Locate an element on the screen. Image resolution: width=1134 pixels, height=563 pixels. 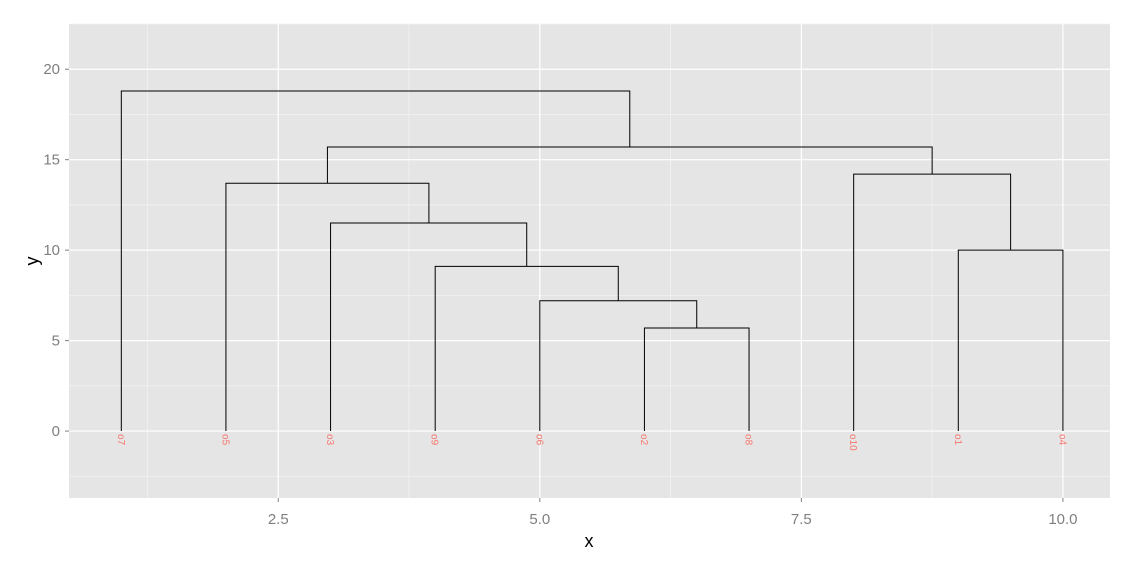
y-tick-label: 20 is located at coordinates (51, 69).